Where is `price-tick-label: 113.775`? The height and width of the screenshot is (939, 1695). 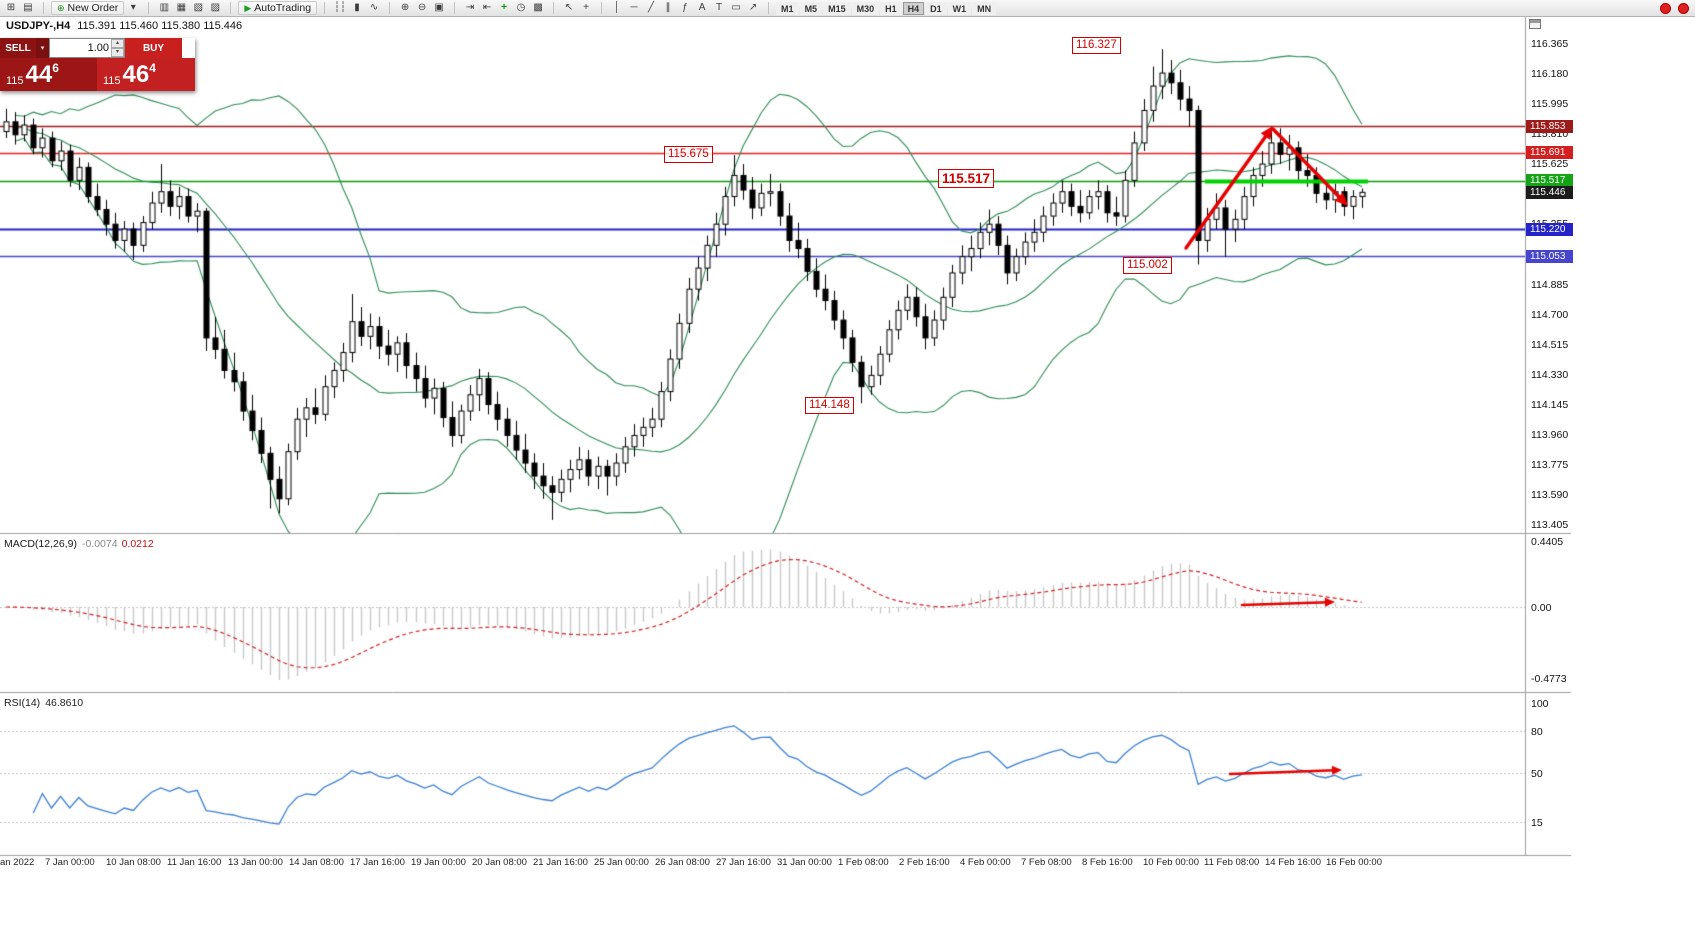 price-tick-label: 113.775 is located at coordinates (1550, 464).